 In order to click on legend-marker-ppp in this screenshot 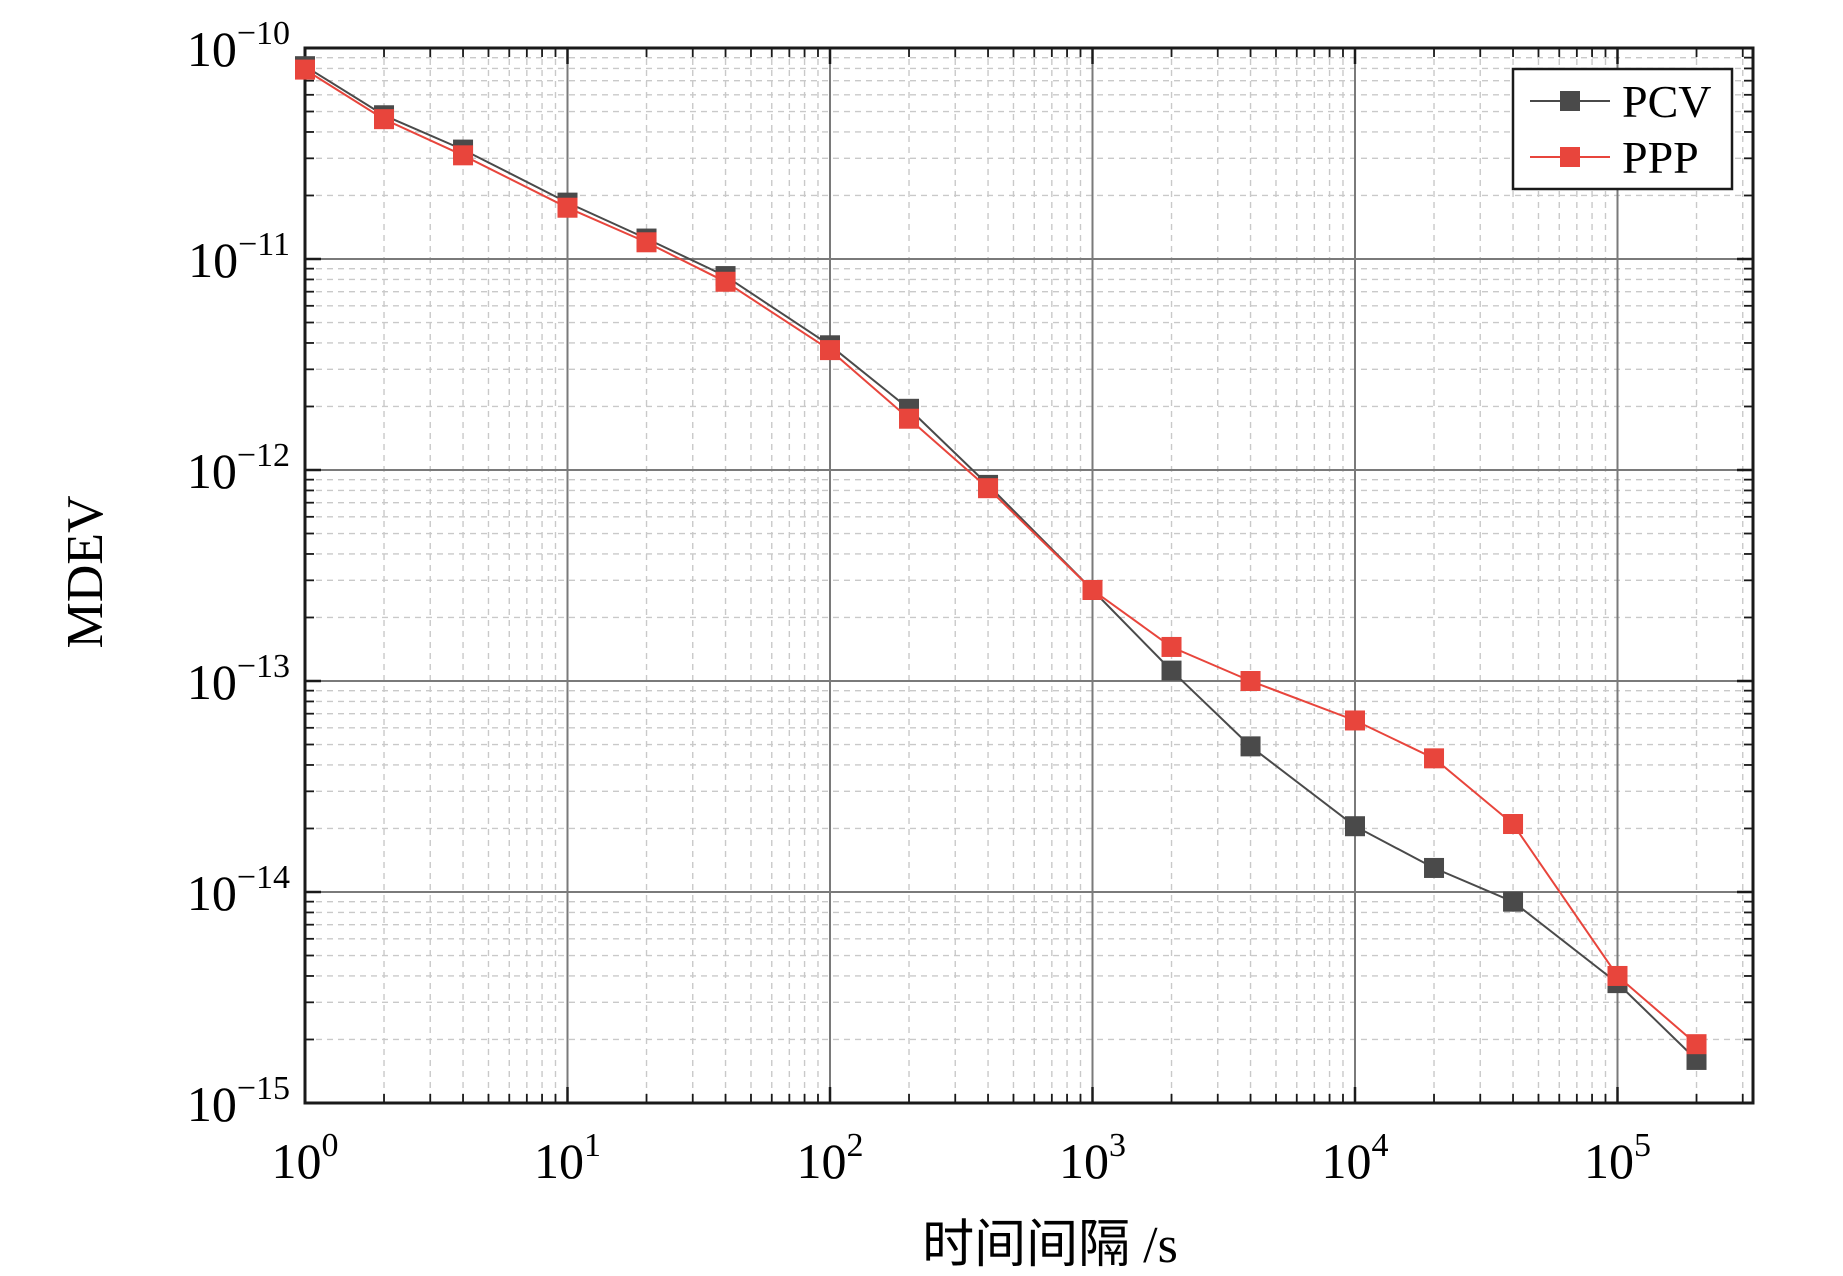, I will do `click(1570, 157)`.